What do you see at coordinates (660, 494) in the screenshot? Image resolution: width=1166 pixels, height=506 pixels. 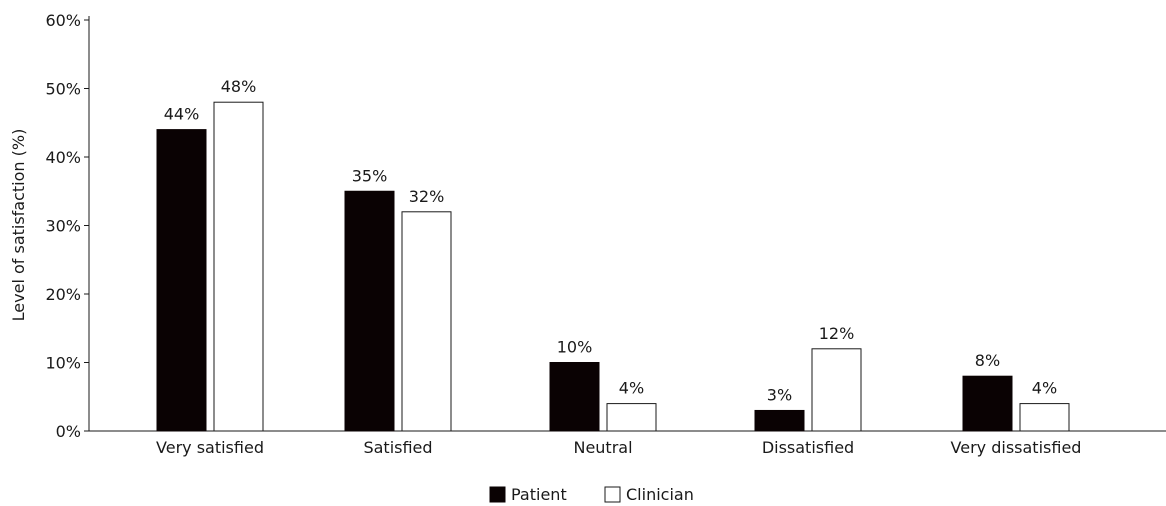 I see `legend-label-clinician: Clinician` at bounding box center [660, 494].